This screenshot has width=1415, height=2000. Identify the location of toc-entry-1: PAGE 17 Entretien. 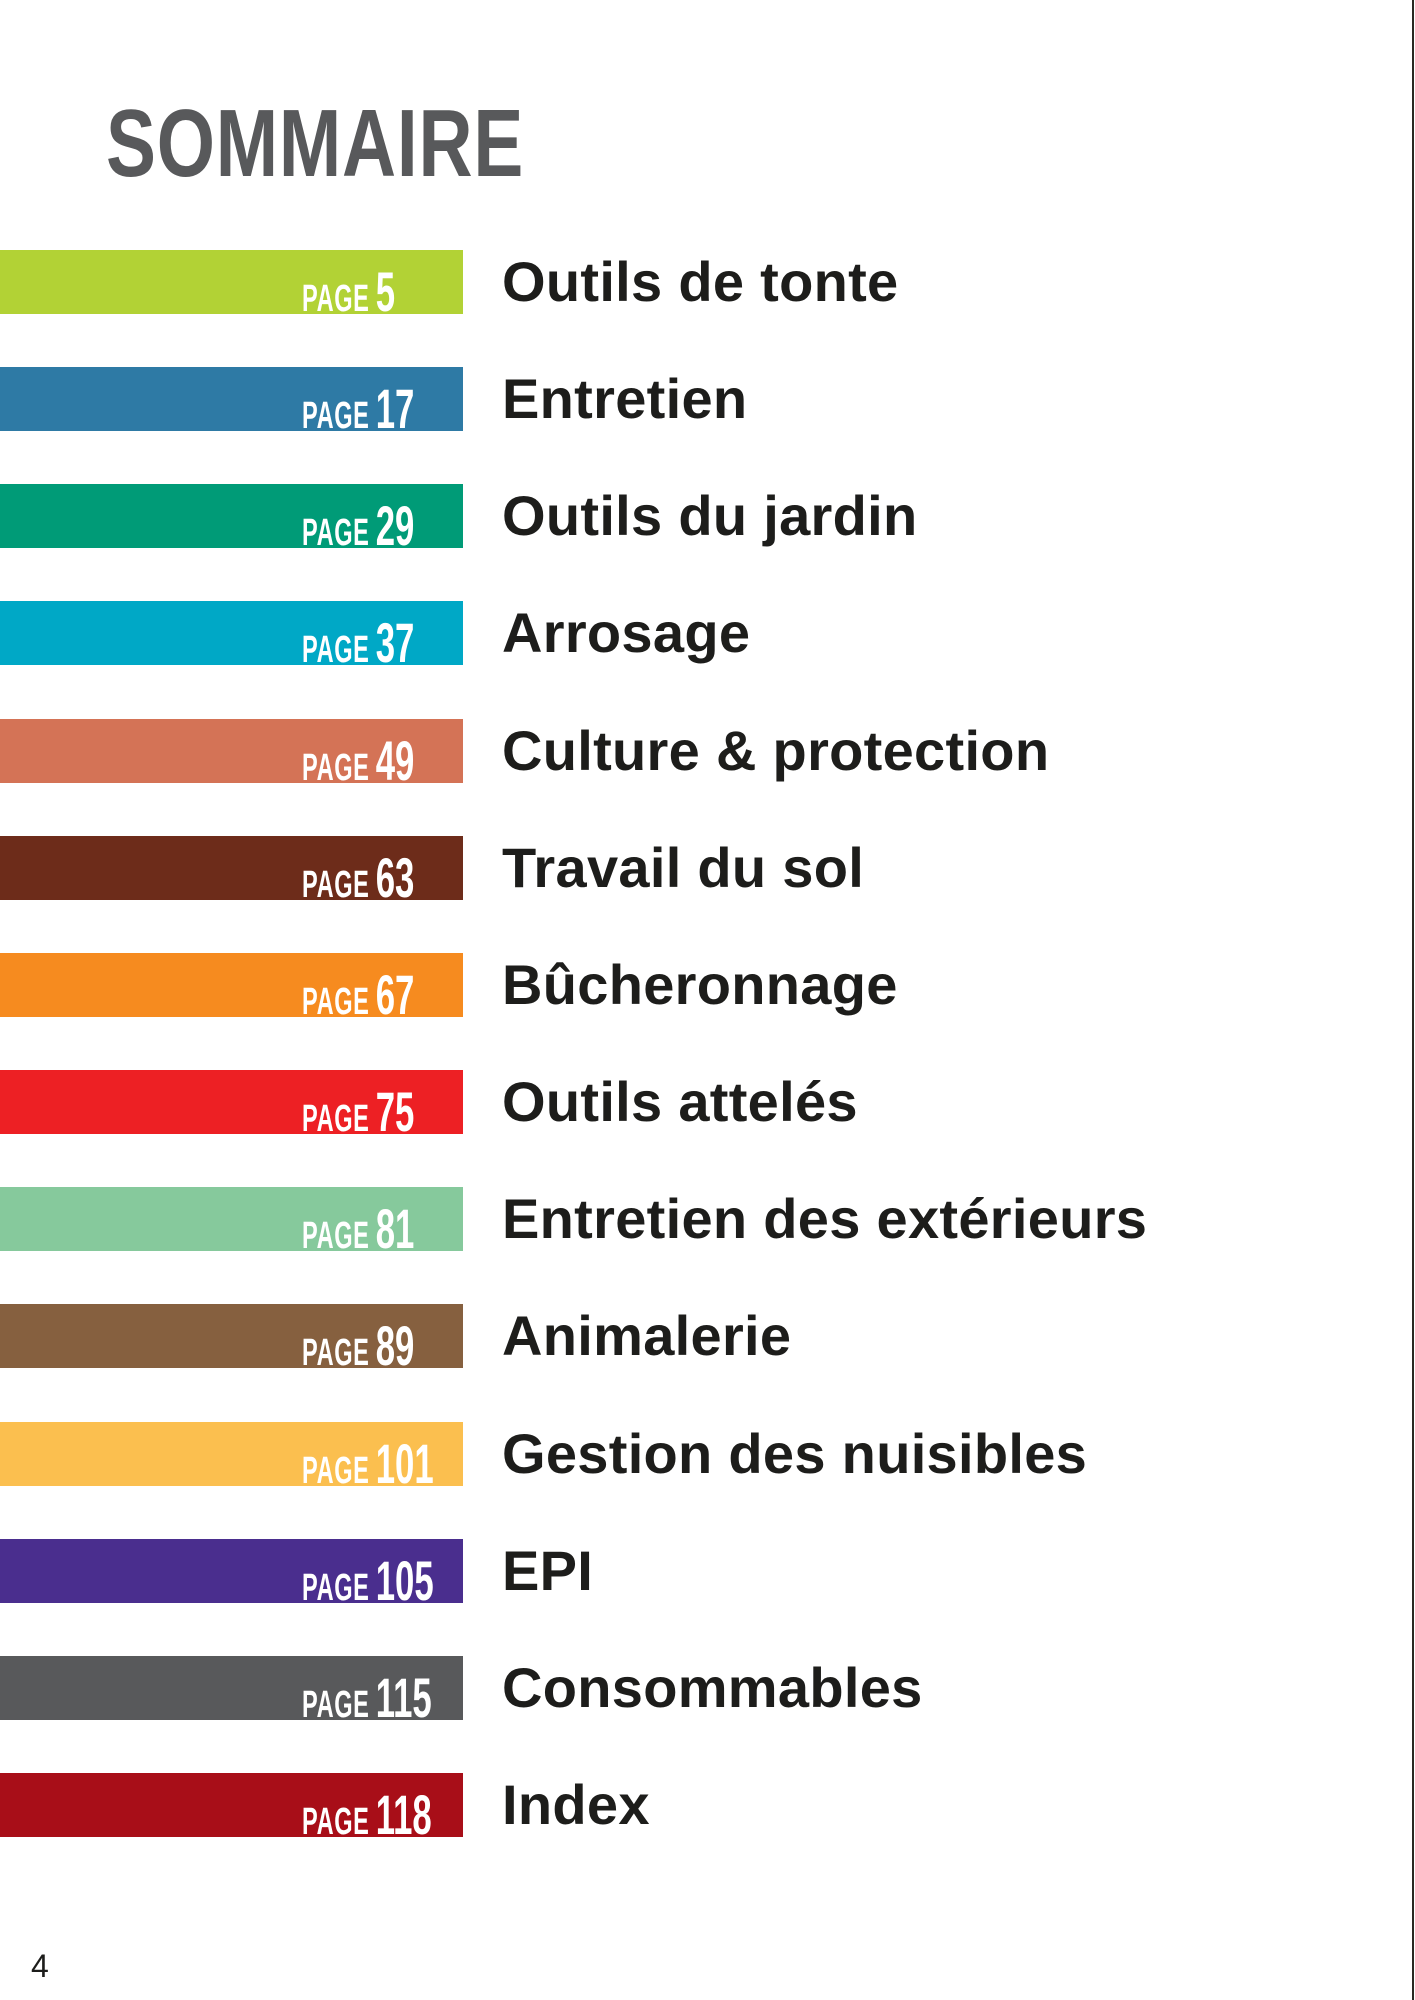
(707, 399).